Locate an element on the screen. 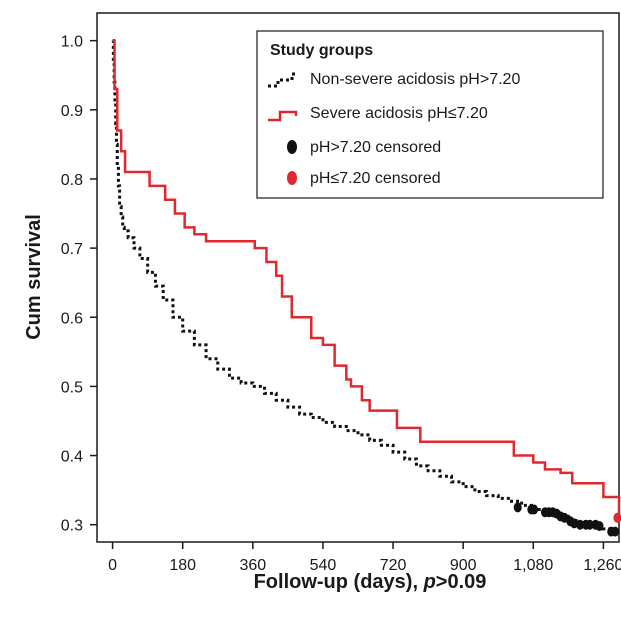 The image size is (621, 618). x-tick-label: 360 is located at coordinates (252, 565).